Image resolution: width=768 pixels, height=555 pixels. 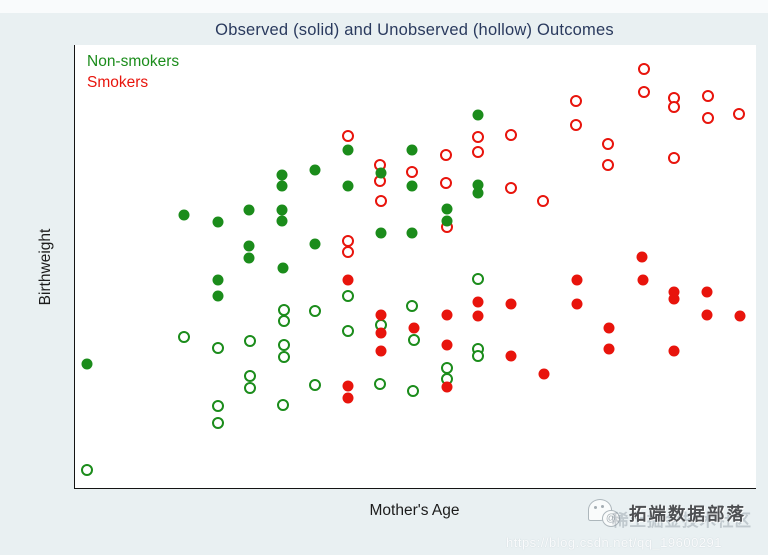 I want to click on watermark-url: https://blog.csdn.net/qq_19600291, so click(x=614, y=542).